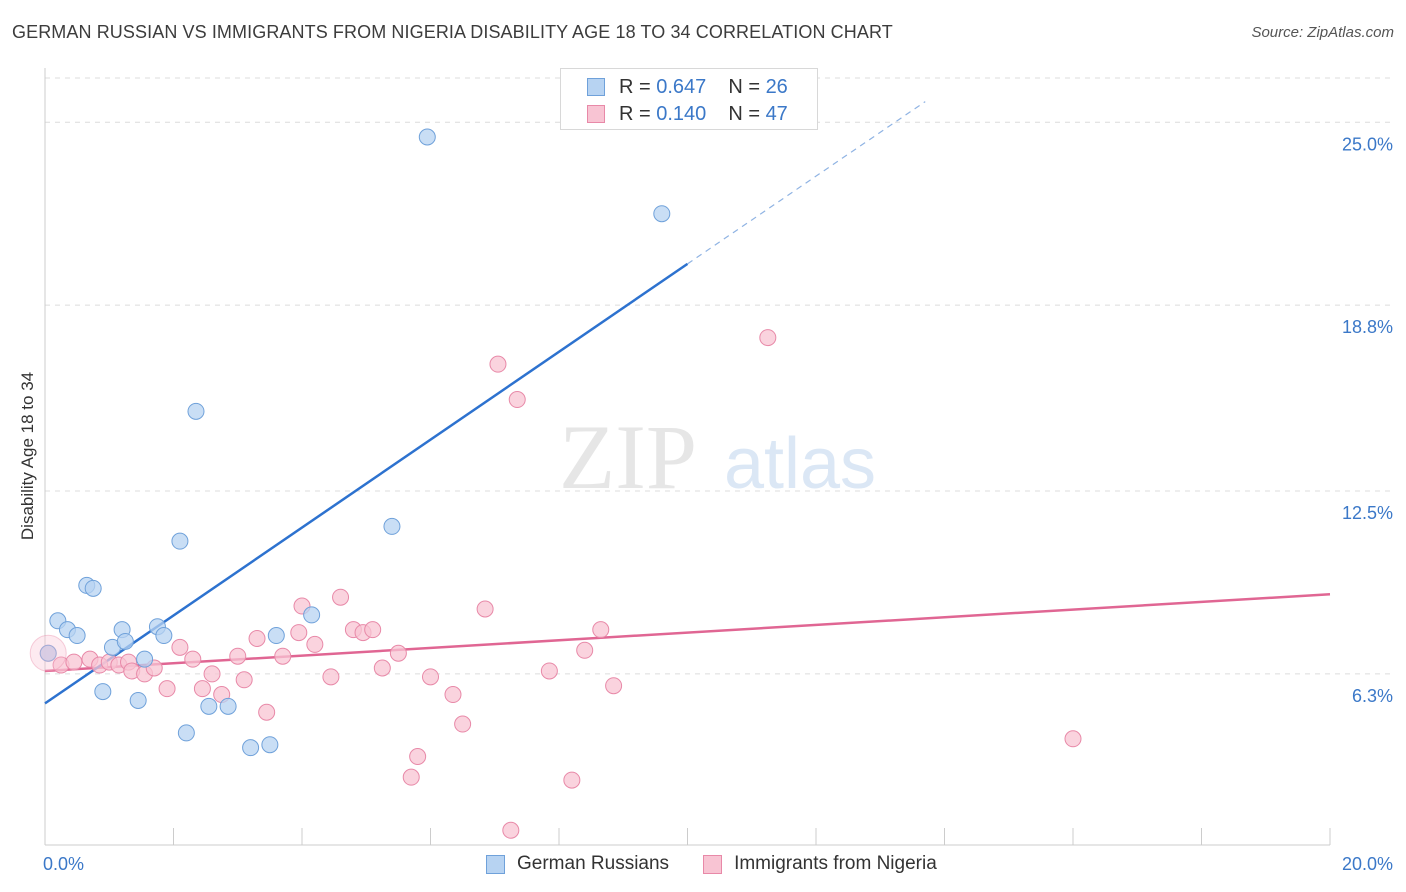  I want to click on source-label: Source: ZipAtlas.com, so click(1322, 32).